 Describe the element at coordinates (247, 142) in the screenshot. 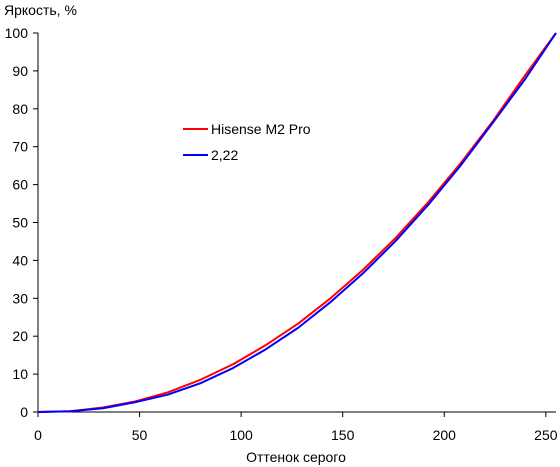

I see `legend: Hisense M2 Pro 2,22` at that location.